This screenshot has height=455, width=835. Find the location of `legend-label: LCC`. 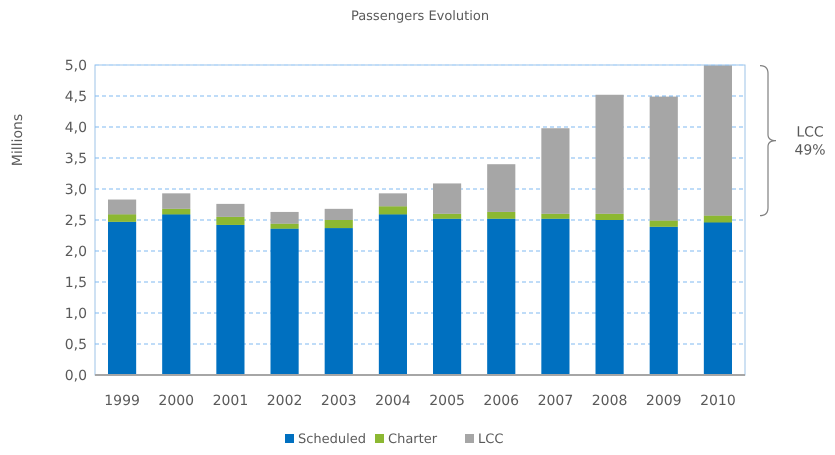

legend-label: LCC is located at coordinates (491, 439).